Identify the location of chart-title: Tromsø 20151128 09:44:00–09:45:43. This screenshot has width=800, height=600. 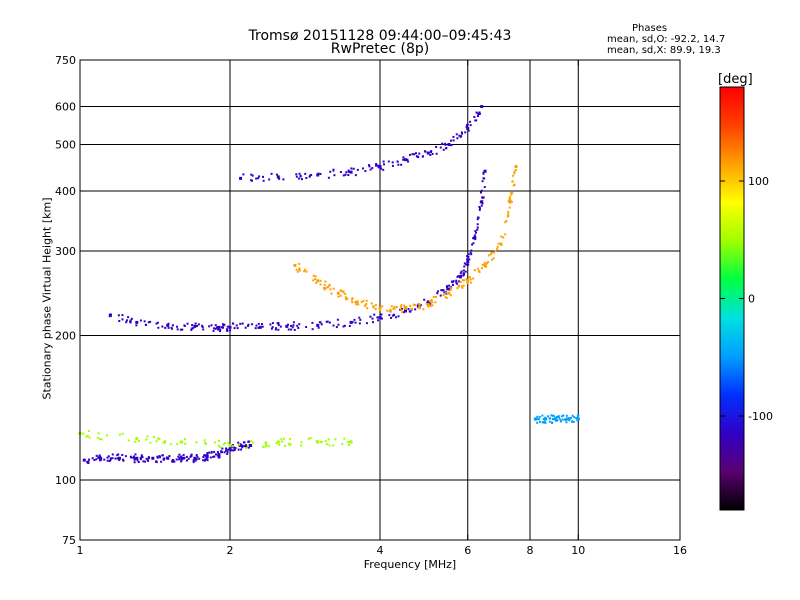
(380, 36).